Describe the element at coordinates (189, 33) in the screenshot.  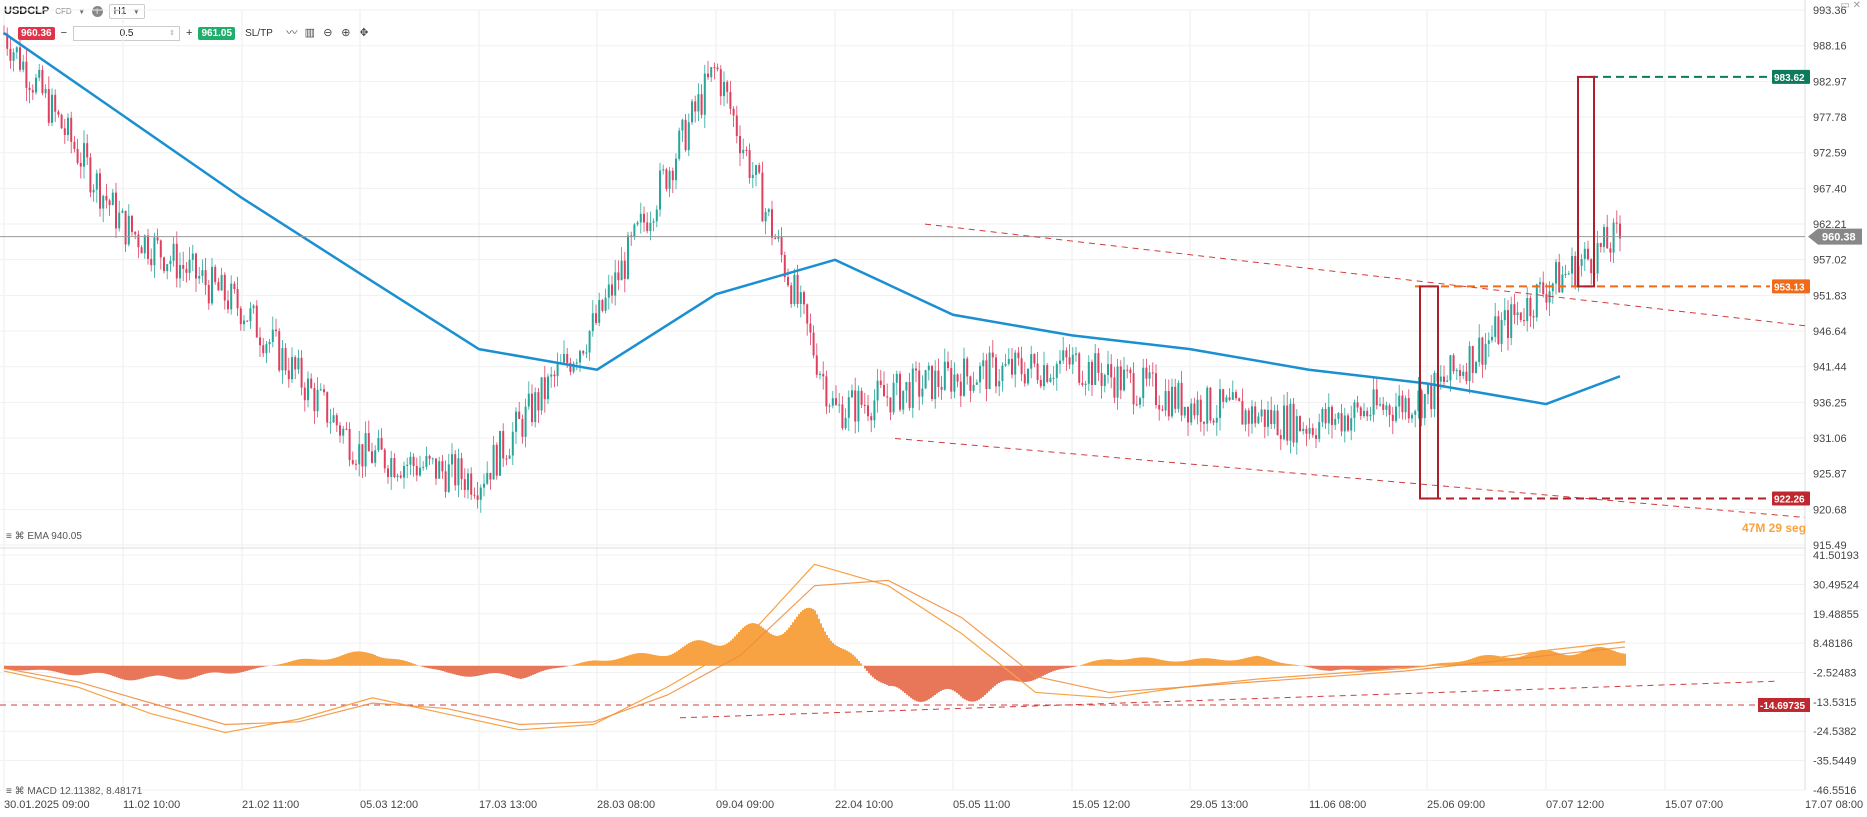
I see `increase-quantity-button: +` at that location.